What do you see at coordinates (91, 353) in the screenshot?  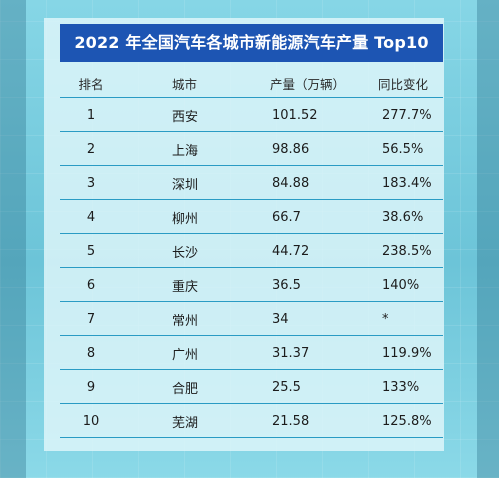 I see `cell-rank: 8` at bounding box center [91, 353].